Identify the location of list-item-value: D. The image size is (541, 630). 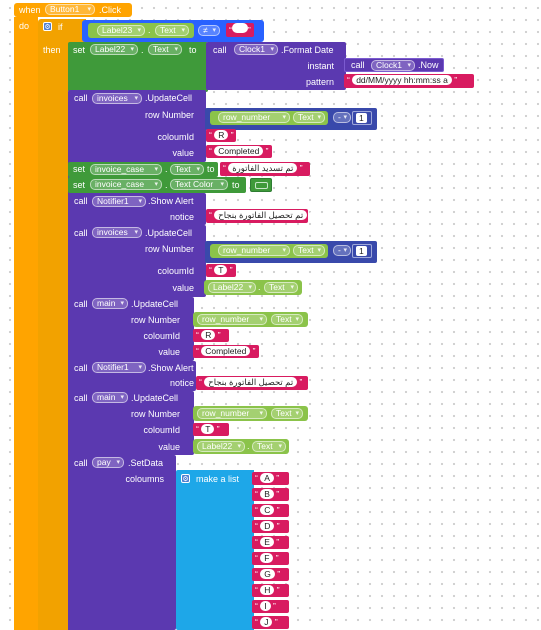
(267, 526).